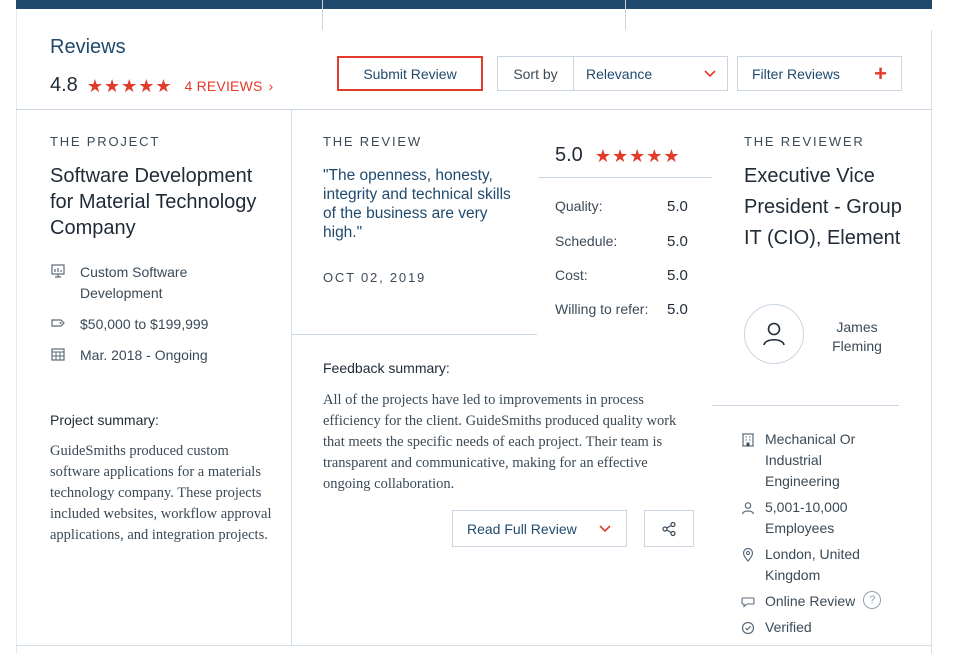 The height and width of the screenshot is (654, 974). I want to click on reviewer-review-type: Online Review ?, so click(826, 603).